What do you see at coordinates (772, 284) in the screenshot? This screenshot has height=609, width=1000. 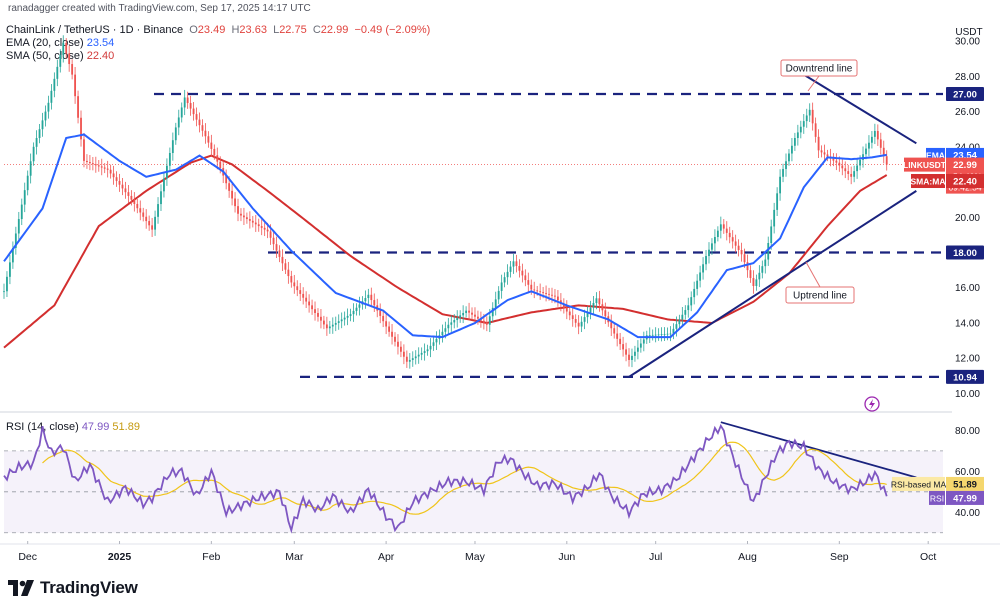 I see `trendline` at bounding box center [772, 284].